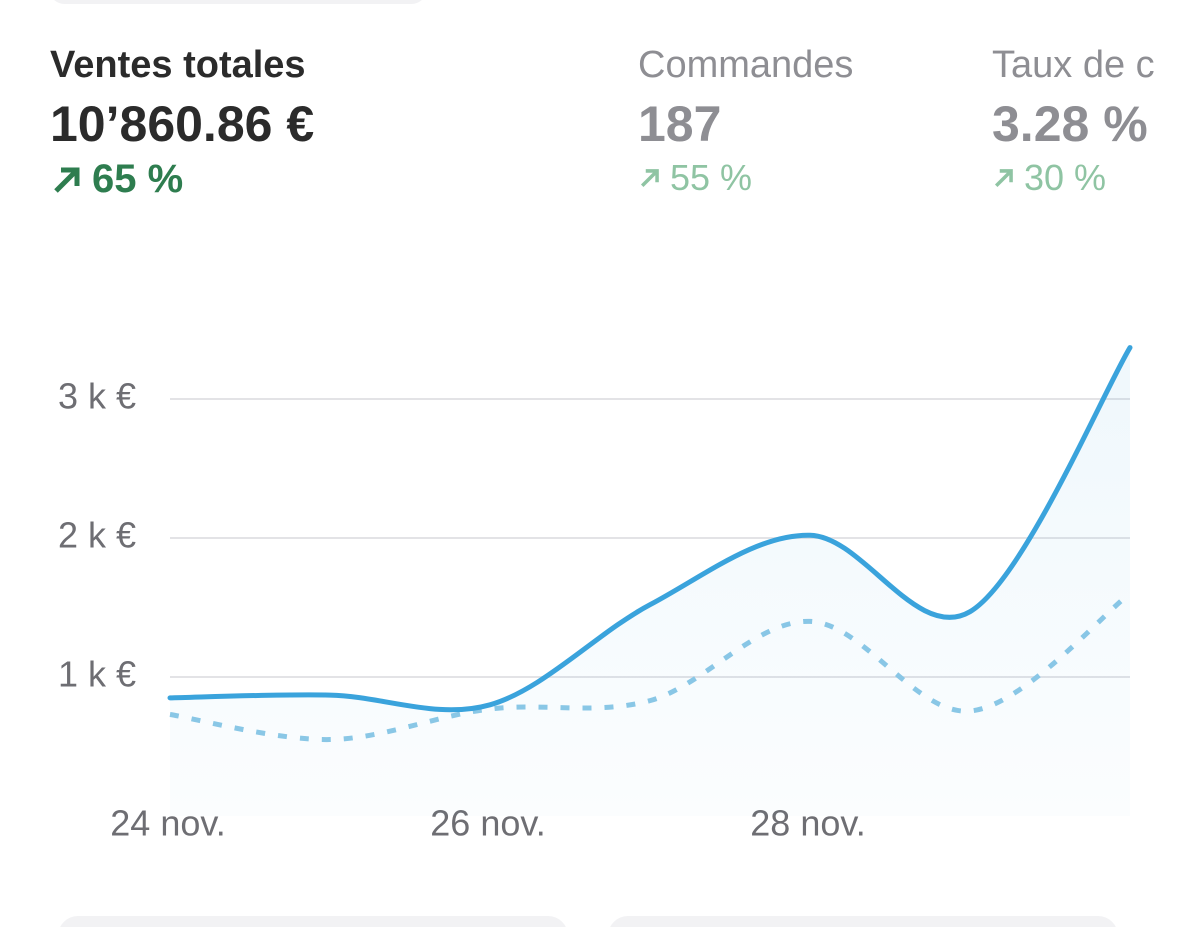 This screenshot has height=927, width=1179. Describe the element at coordinates (680, 124) in the screenshot. I see `metric-value: 187` at that location.